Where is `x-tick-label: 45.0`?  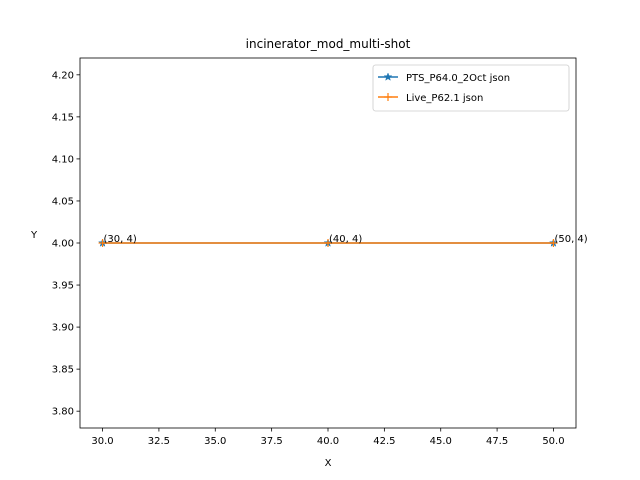
x-tick-label: 45.0 is located at coordinates (441, 441).